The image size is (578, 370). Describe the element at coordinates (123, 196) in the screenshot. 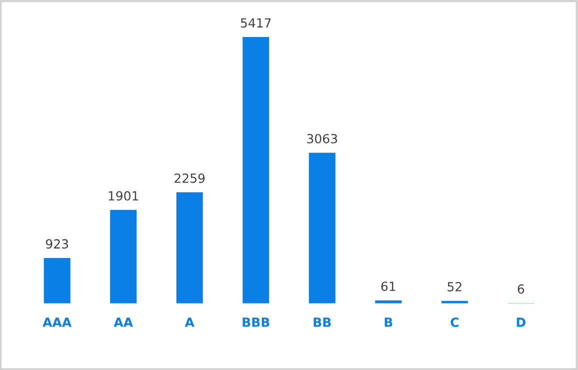

I see `data-label: 1901` at that location.